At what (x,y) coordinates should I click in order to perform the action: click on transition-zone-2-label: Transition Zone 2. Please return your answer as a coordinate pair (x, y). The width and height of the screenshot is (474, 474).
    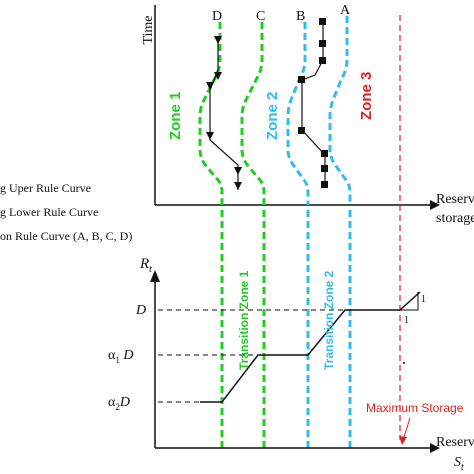
    Looking at the image, I should click on (329, 320).